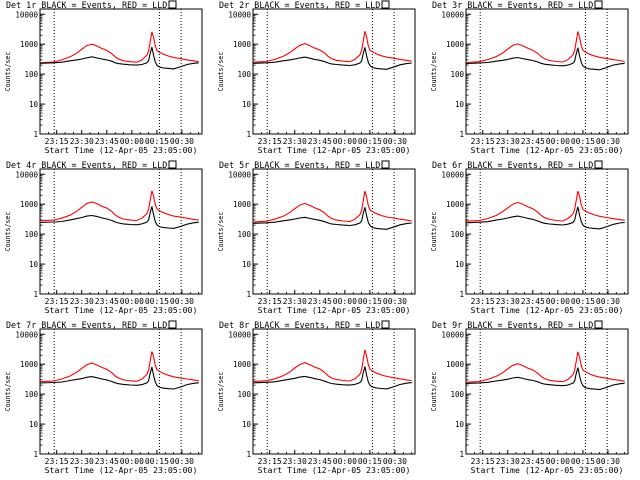  I want to click on chart-title: Det 1r BLACK = Events, RED = LLD, so click(86, 5).